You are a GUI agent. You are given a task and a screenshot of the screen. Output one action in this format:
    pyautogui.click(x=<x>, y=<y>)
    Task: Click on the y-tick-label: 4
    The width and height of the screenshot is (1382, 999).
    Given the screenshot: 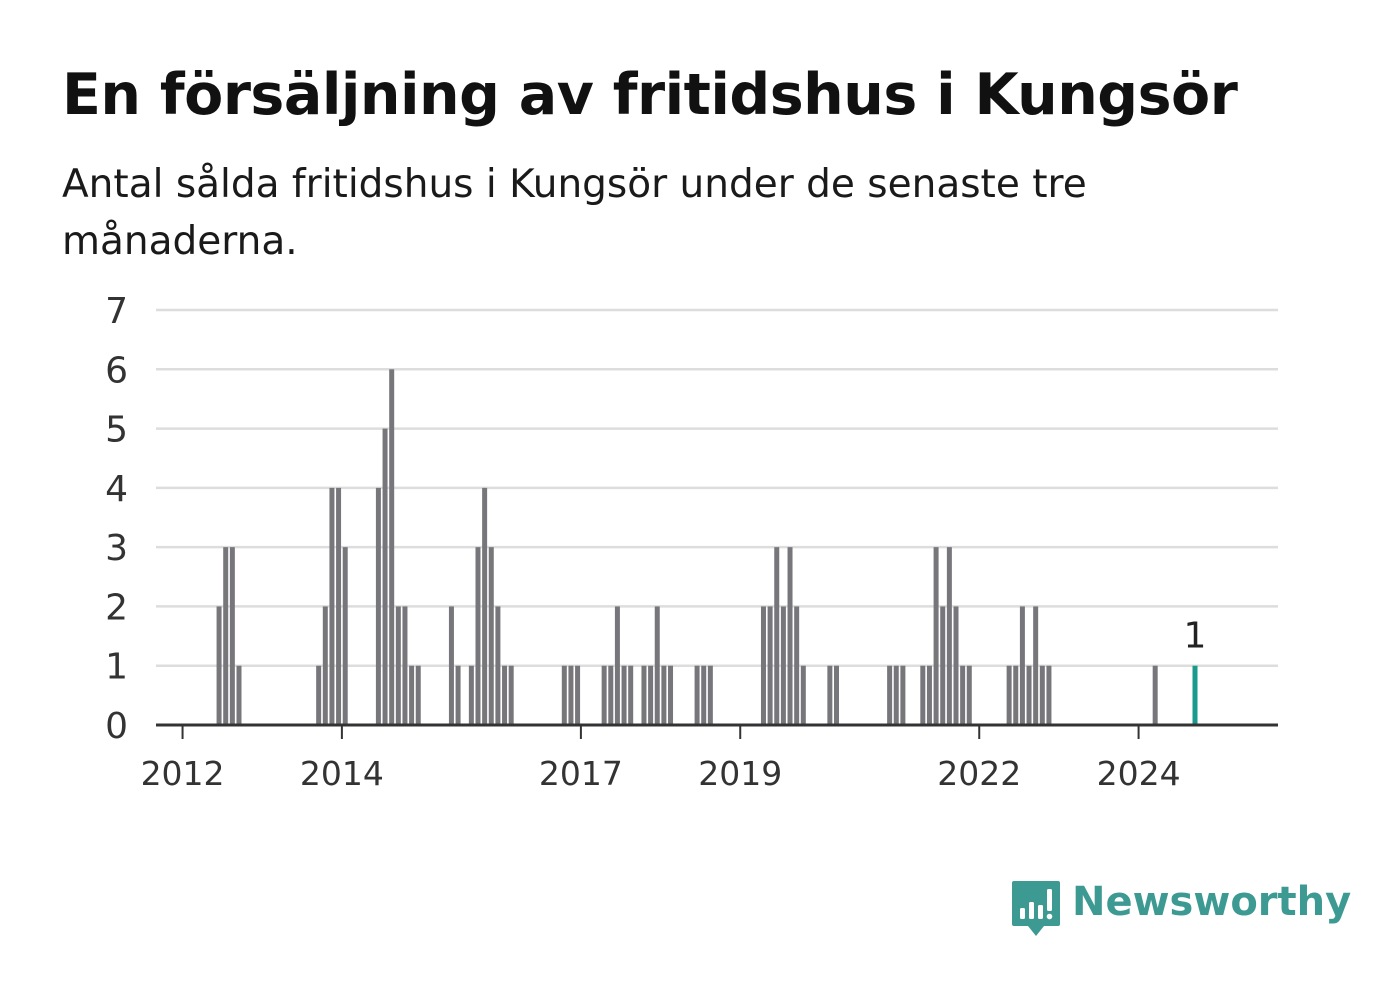 What is the action you would take?
    pyautogui.click(x=116, y=489)
    